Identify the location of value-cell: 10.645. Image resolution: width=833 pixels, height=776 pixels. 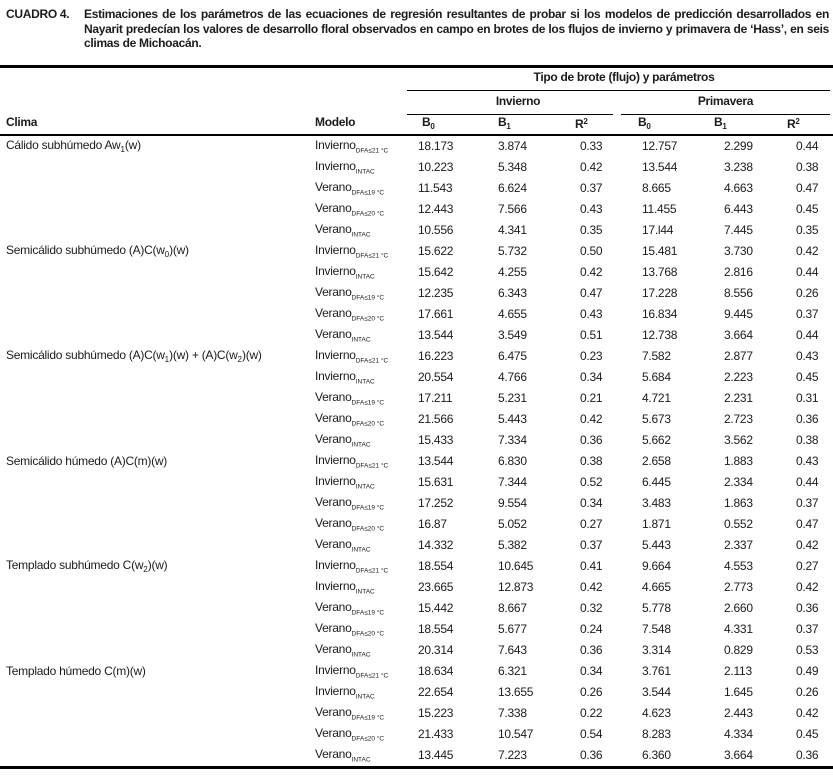
(516, 566).